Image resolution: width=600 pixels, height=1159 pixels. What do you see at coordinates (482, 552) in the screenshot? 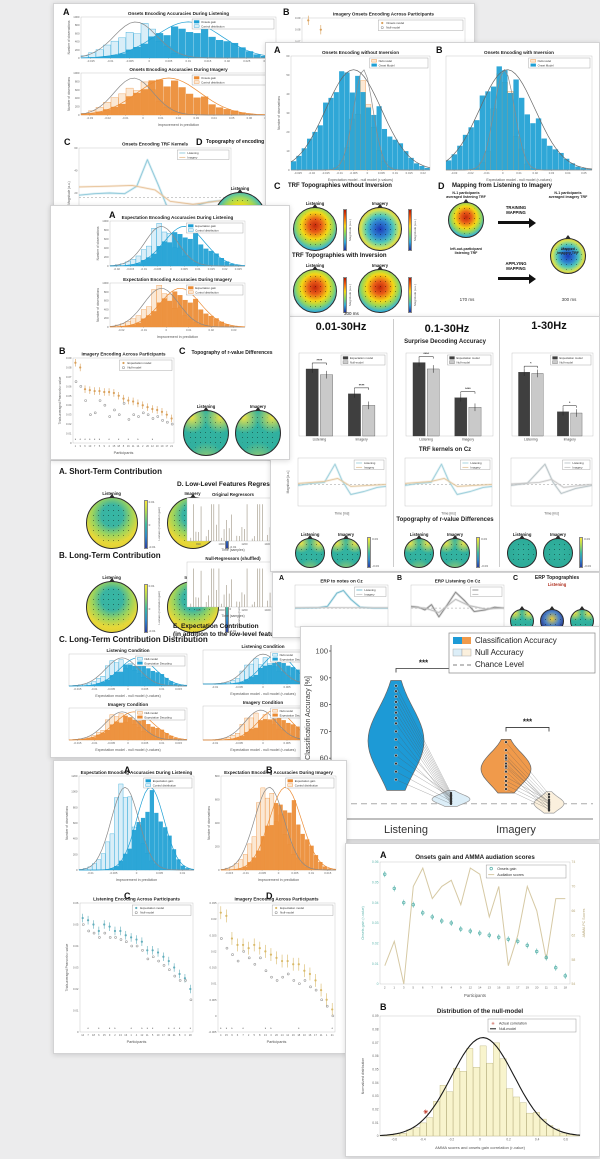
I see `chart-element: 0.03 -0.03` at bounding box center [482, 552].